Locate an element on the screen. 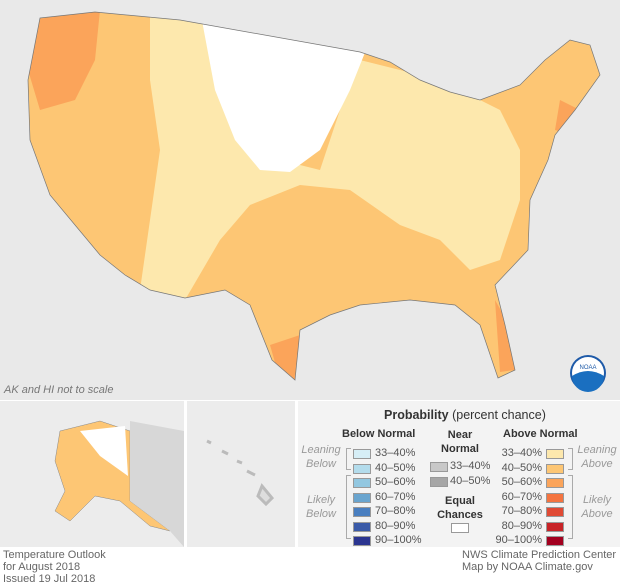 The height and width of the screenshot is (585, 620). below-label: 60–70% is located at coordinates (395, 496).